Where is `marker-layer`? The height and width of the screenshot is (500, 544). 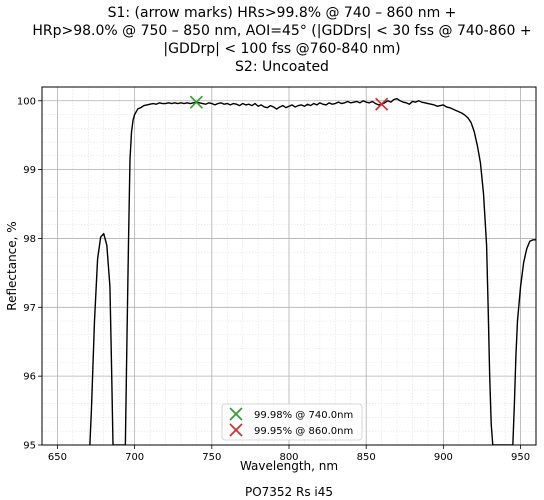
marker-layer is located at coordinates (289, 103).